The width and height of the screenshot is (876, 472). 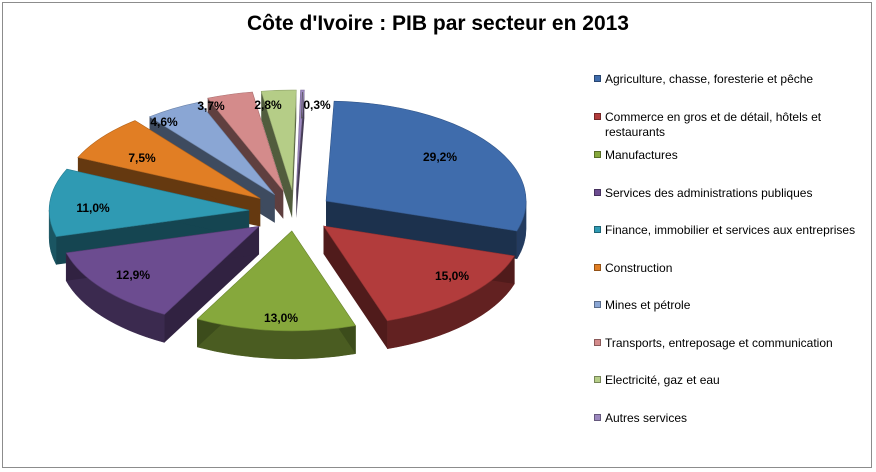 I want to click on legend-entry: Construction, so click(x=731, y=268).